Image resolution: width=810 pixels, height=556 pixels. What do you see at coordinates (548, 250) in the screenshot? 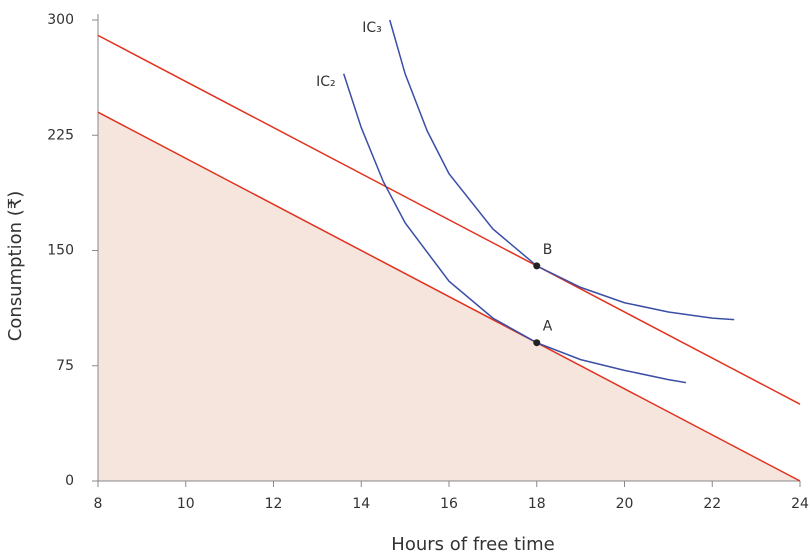
I see `point-label: B` at bounding box center [548, 250].